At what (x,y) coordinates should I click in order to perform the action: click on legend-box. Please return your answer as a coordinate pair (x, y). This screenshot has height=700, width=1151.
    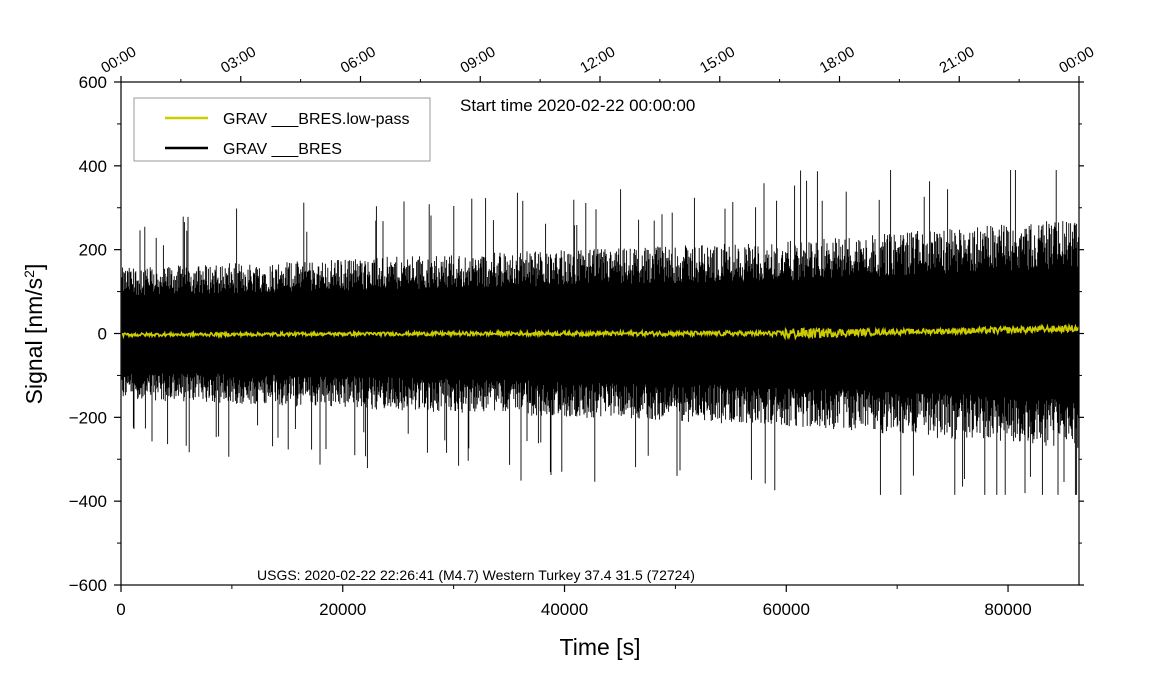
    Looking at the image, I should click on (282, 129).